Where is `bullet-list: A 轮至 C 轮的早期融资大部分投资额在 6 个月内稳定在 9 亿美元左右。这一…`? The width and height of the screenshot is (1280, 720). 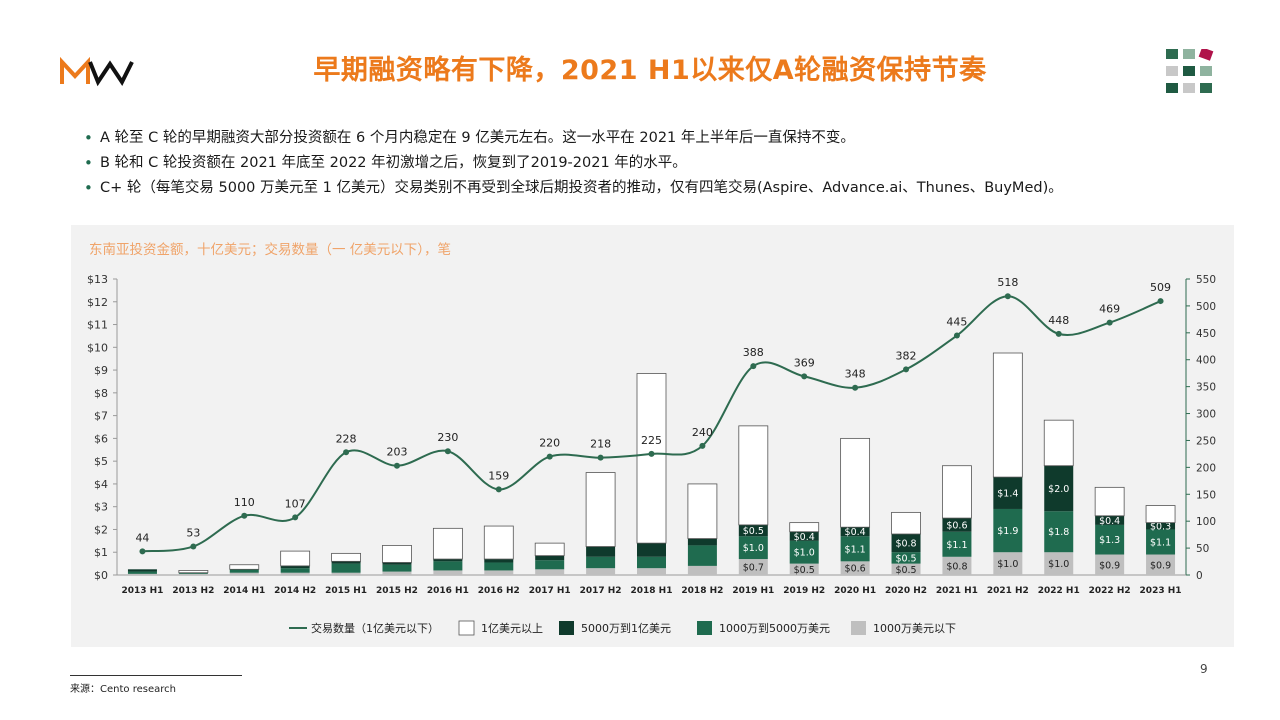 bullet-list: A 轮至 C 轮的早期融资大部分投资额在 6 个月内稳定在 9 亿美元左右。这一… is located at coordinates (644, 163).